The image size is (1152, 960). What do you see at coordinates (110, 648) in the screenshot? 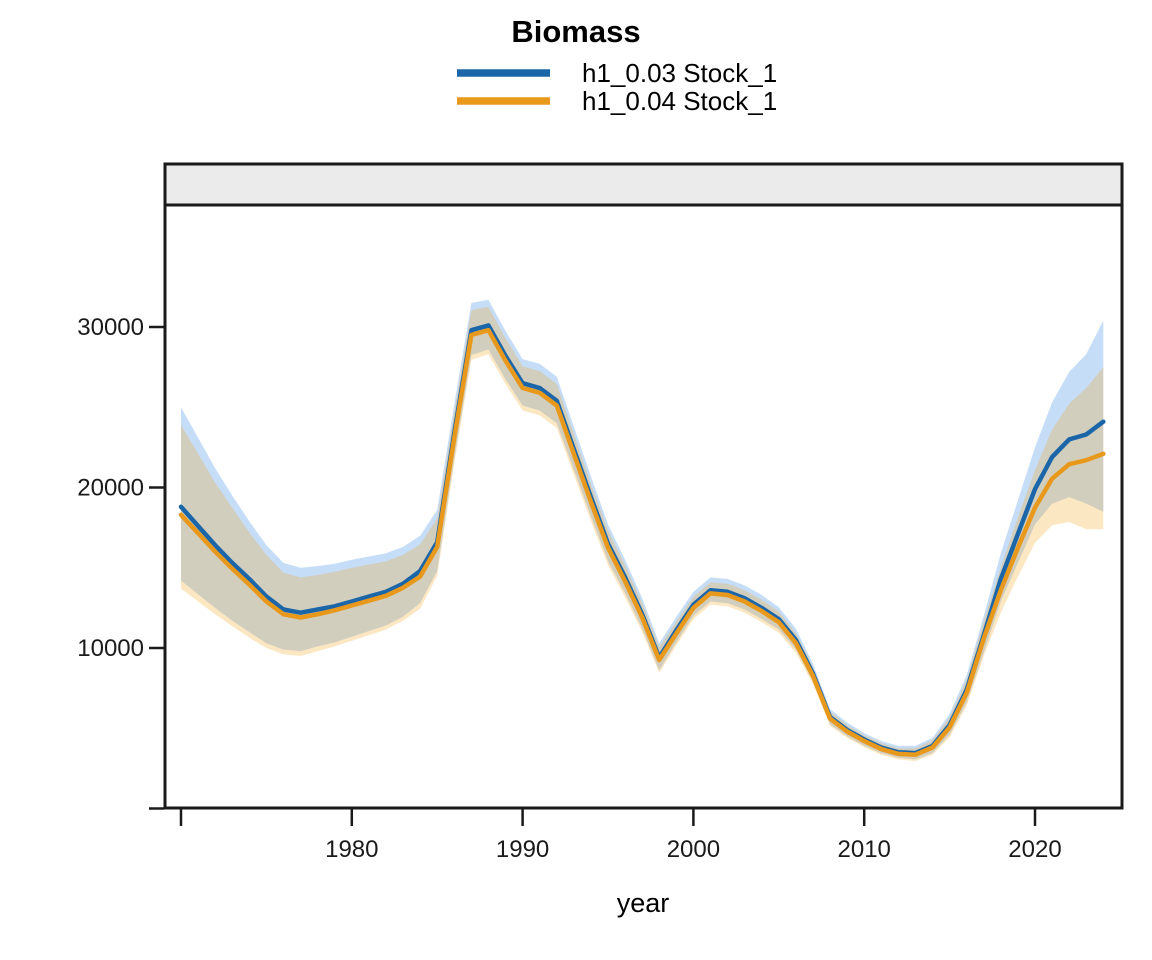
I see `y-tick-label: 10000` at bounding box center [110, 648].